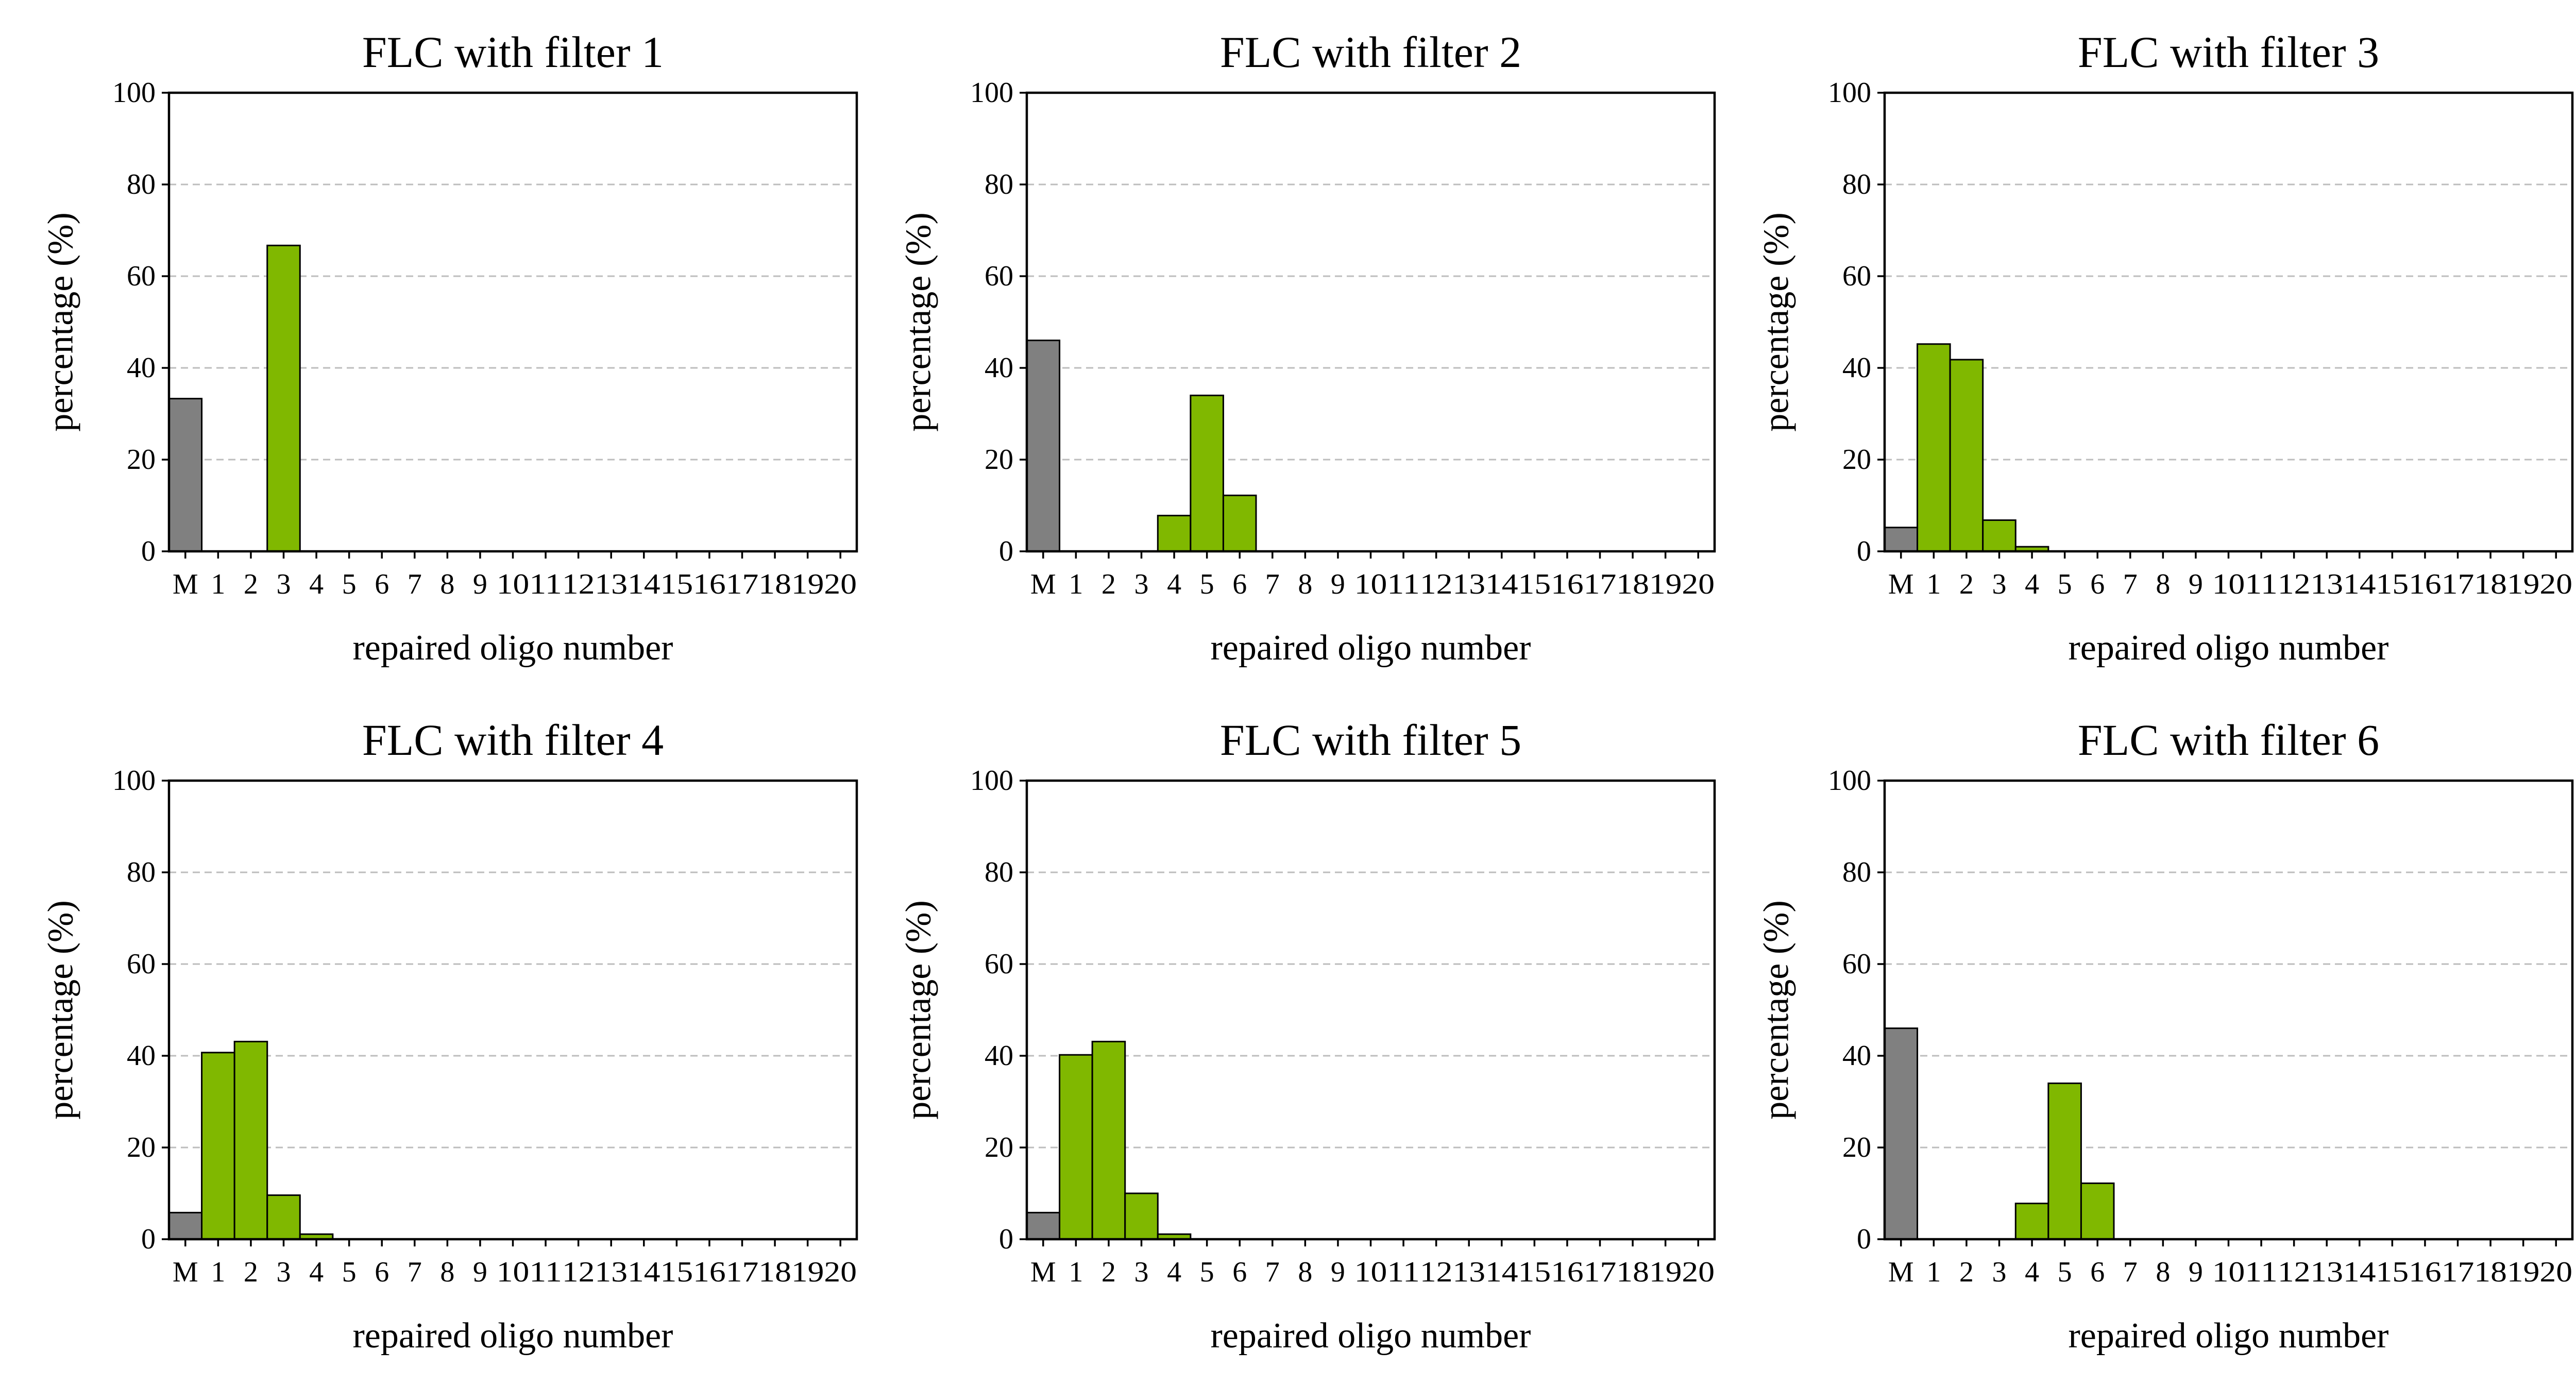 This screenshot has height=1384, width=2576. Describe the element at coordinates (1436, 1272) in the screenshot. I see `x-tick-label: 12` at that location.